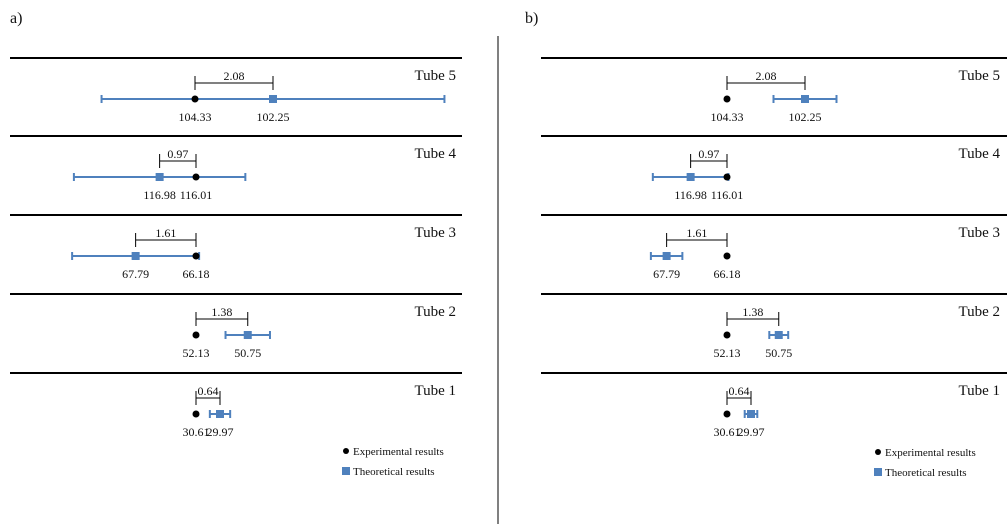 The image size is (1007, 524). I want to click on panel-label: a), so click(16, 18).